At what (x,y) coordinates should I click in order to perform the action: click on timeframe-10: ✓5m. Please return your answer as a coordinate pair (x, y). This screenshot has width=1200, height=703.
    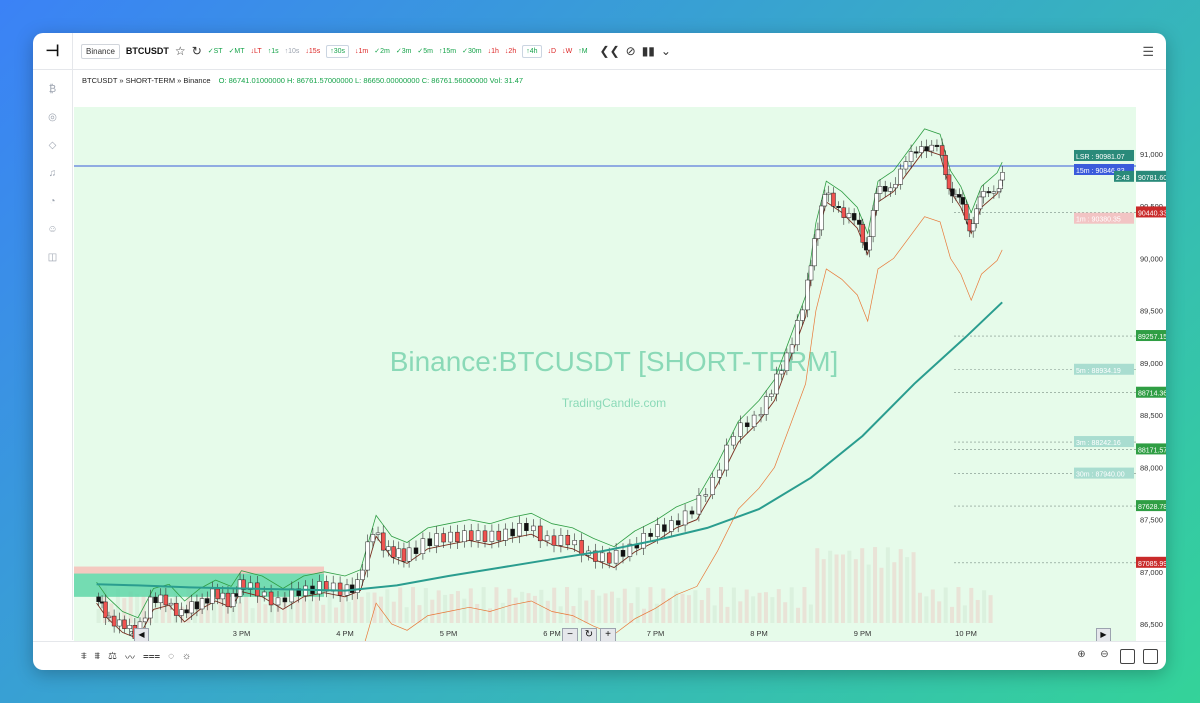
    Looking at the image, I should click on (425, 51).